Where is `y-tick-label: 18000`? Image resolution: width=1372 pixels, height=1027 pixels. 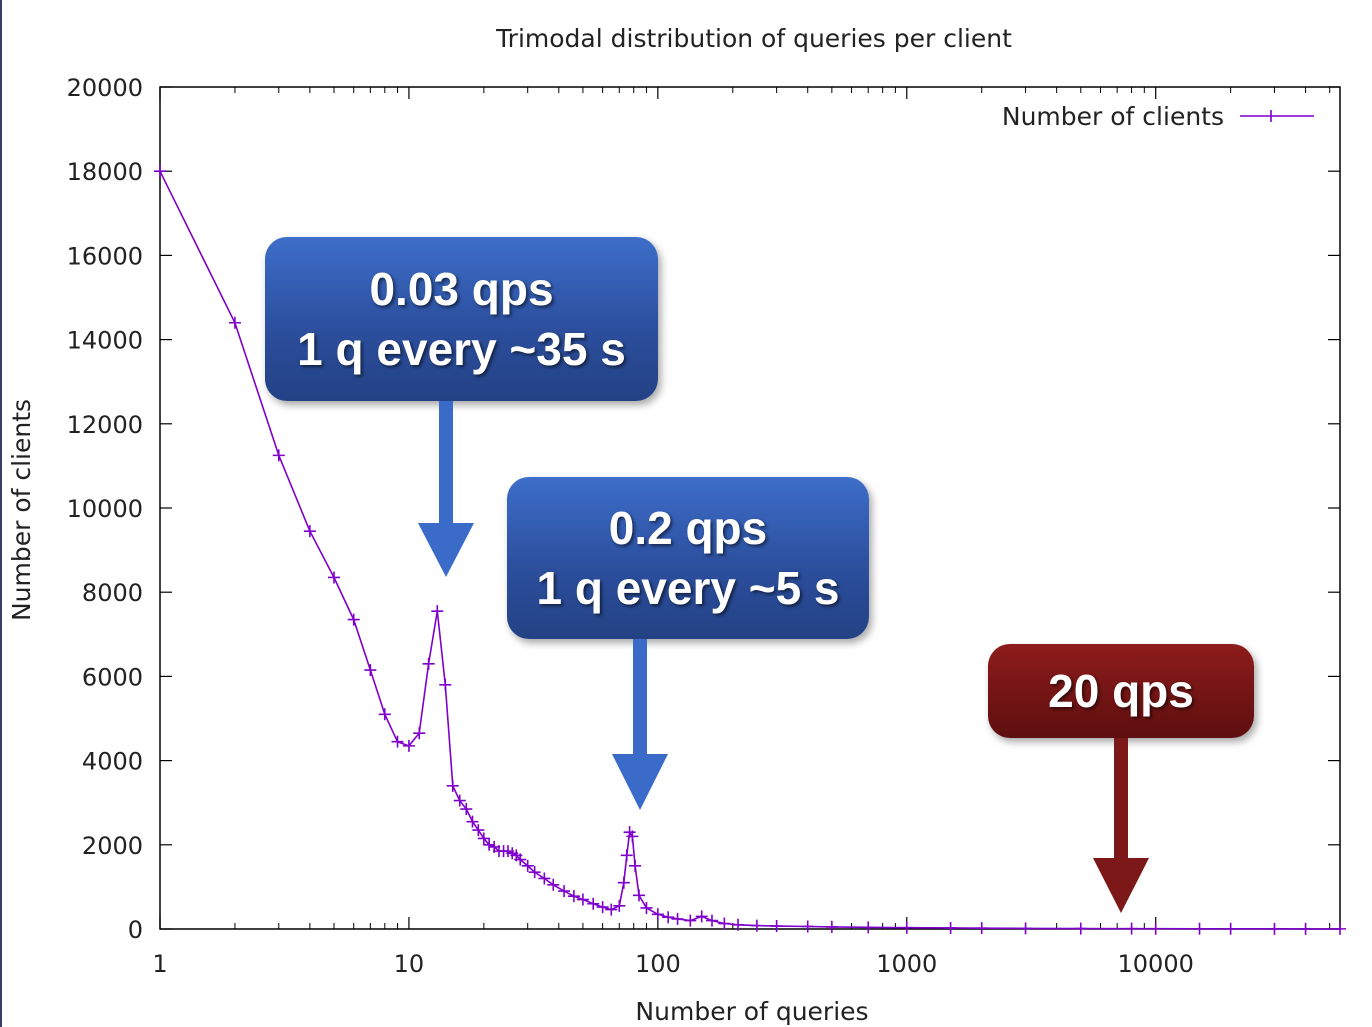 y-tick-label: 18000 is located at coordinates (105, 172).